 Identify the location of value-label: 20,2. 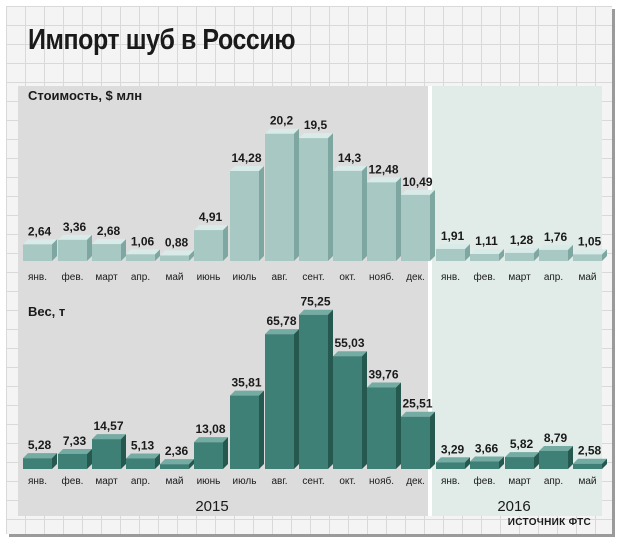
(282, 121).